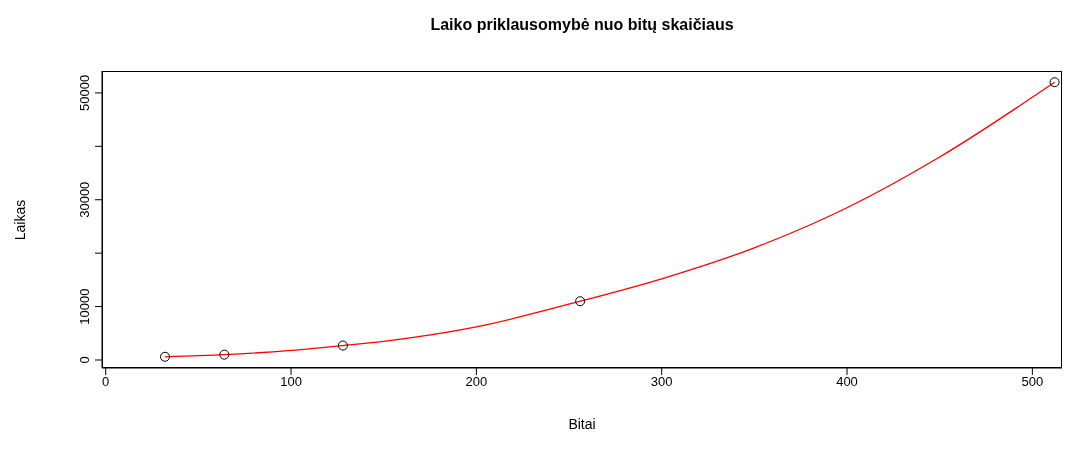 This screenshot has width=1075, height=462. I want to click on y-tick-label: 10000, so click(84, 306).